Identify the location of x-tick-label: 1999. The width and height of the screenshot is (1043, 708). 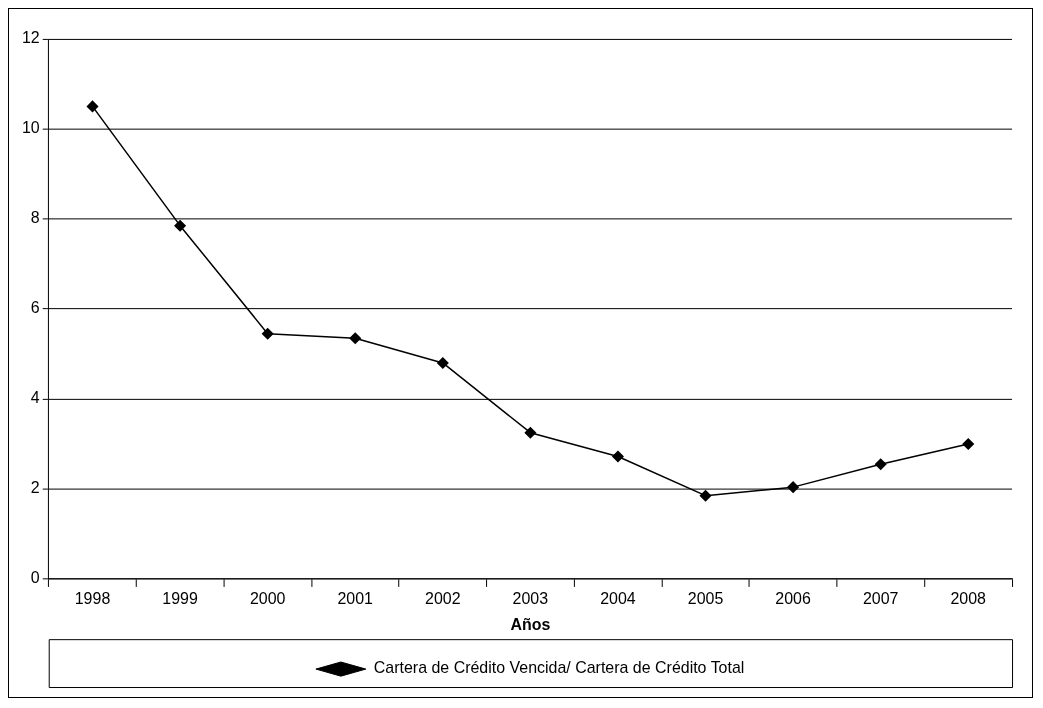
(180, 598).